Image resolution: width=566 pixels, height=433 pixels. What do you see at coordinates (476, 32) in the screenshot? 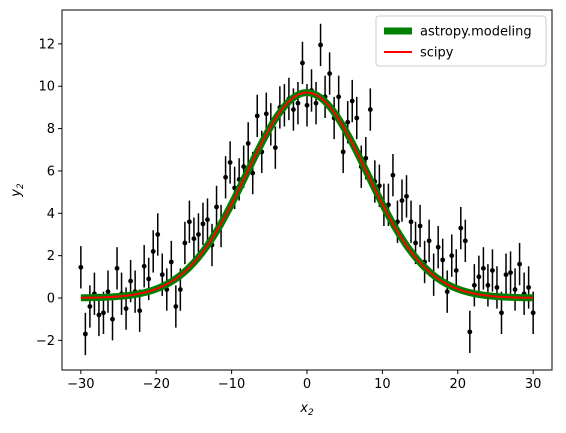
I see `legend-label-astropy: astropy.modeling` at bounding box center [476, 32].